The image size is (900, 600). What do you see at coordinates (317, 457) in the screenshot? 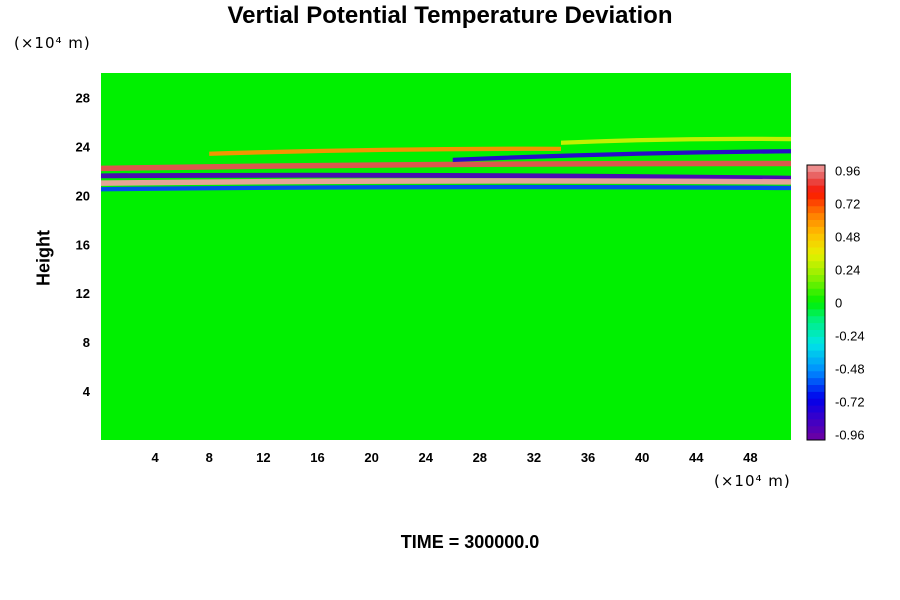
I see `x-tick-label: 16` at bounding box center [317, 457].